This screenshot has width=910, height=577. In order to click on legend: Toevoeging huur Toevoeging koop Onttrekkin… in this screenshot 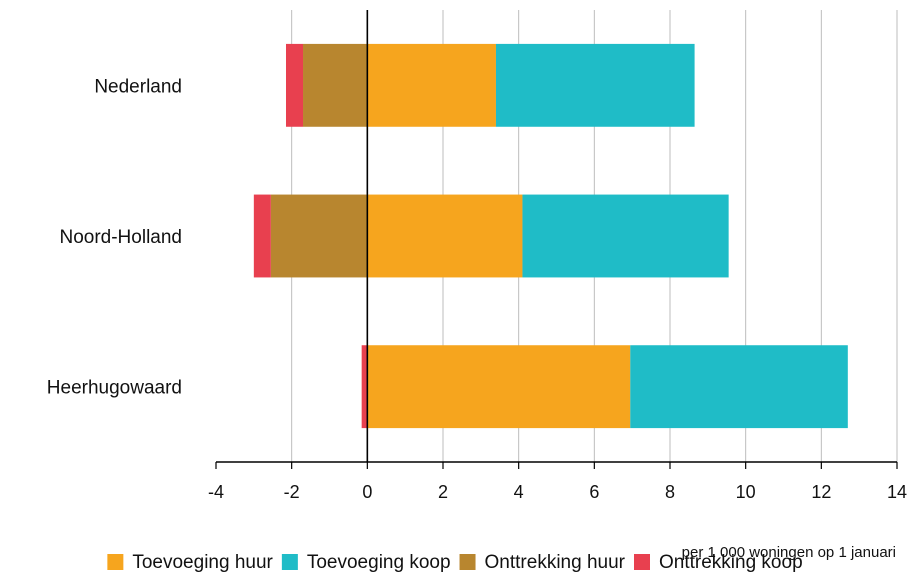, I will do `click(455, 562)`.